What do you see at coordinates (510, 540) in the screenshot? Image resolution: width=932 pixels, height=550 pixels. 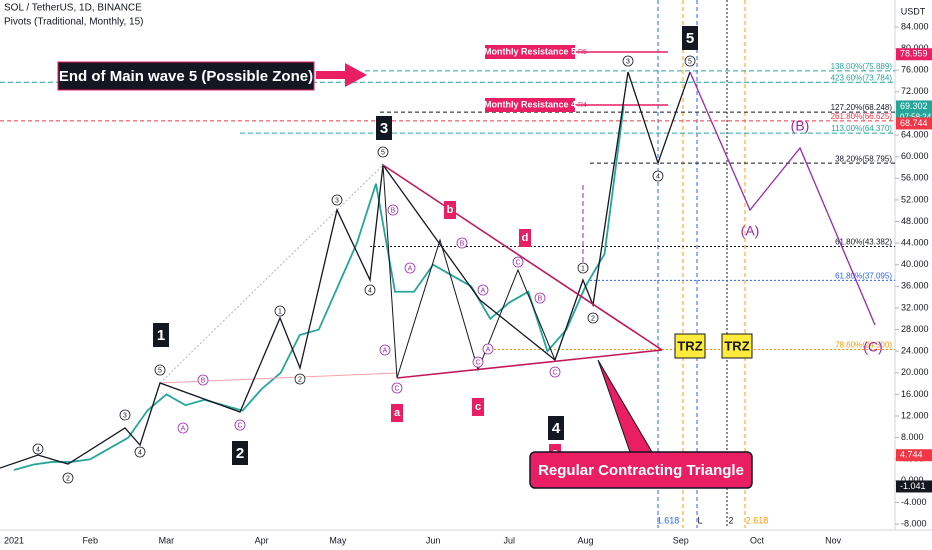 I see `x-tick-label: Jul` at bounding box center [510, 540].